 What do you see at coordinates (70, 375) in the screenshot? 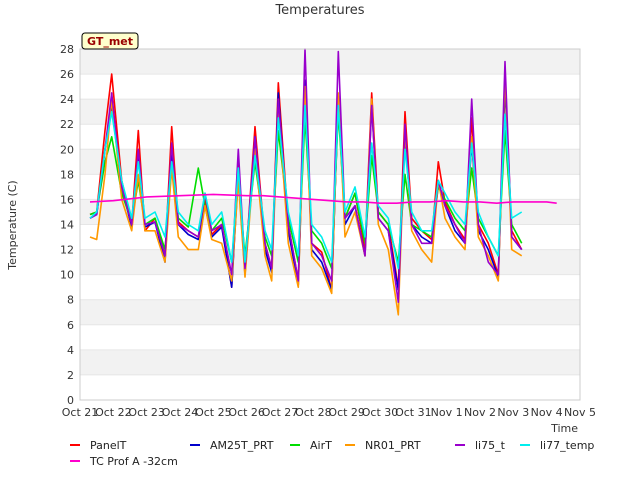
I see `y-tick-label: 2` at bounding box center [70, 375].